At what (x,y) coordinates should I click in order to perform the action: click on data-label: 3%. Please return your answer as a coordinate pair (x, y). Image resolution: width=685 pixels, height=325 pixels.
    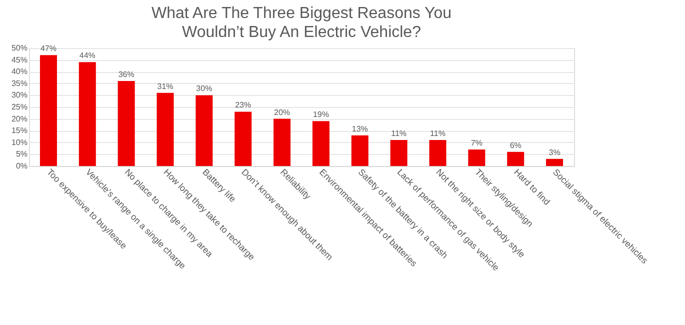
    Looking at the image, I should click on (554, 152).